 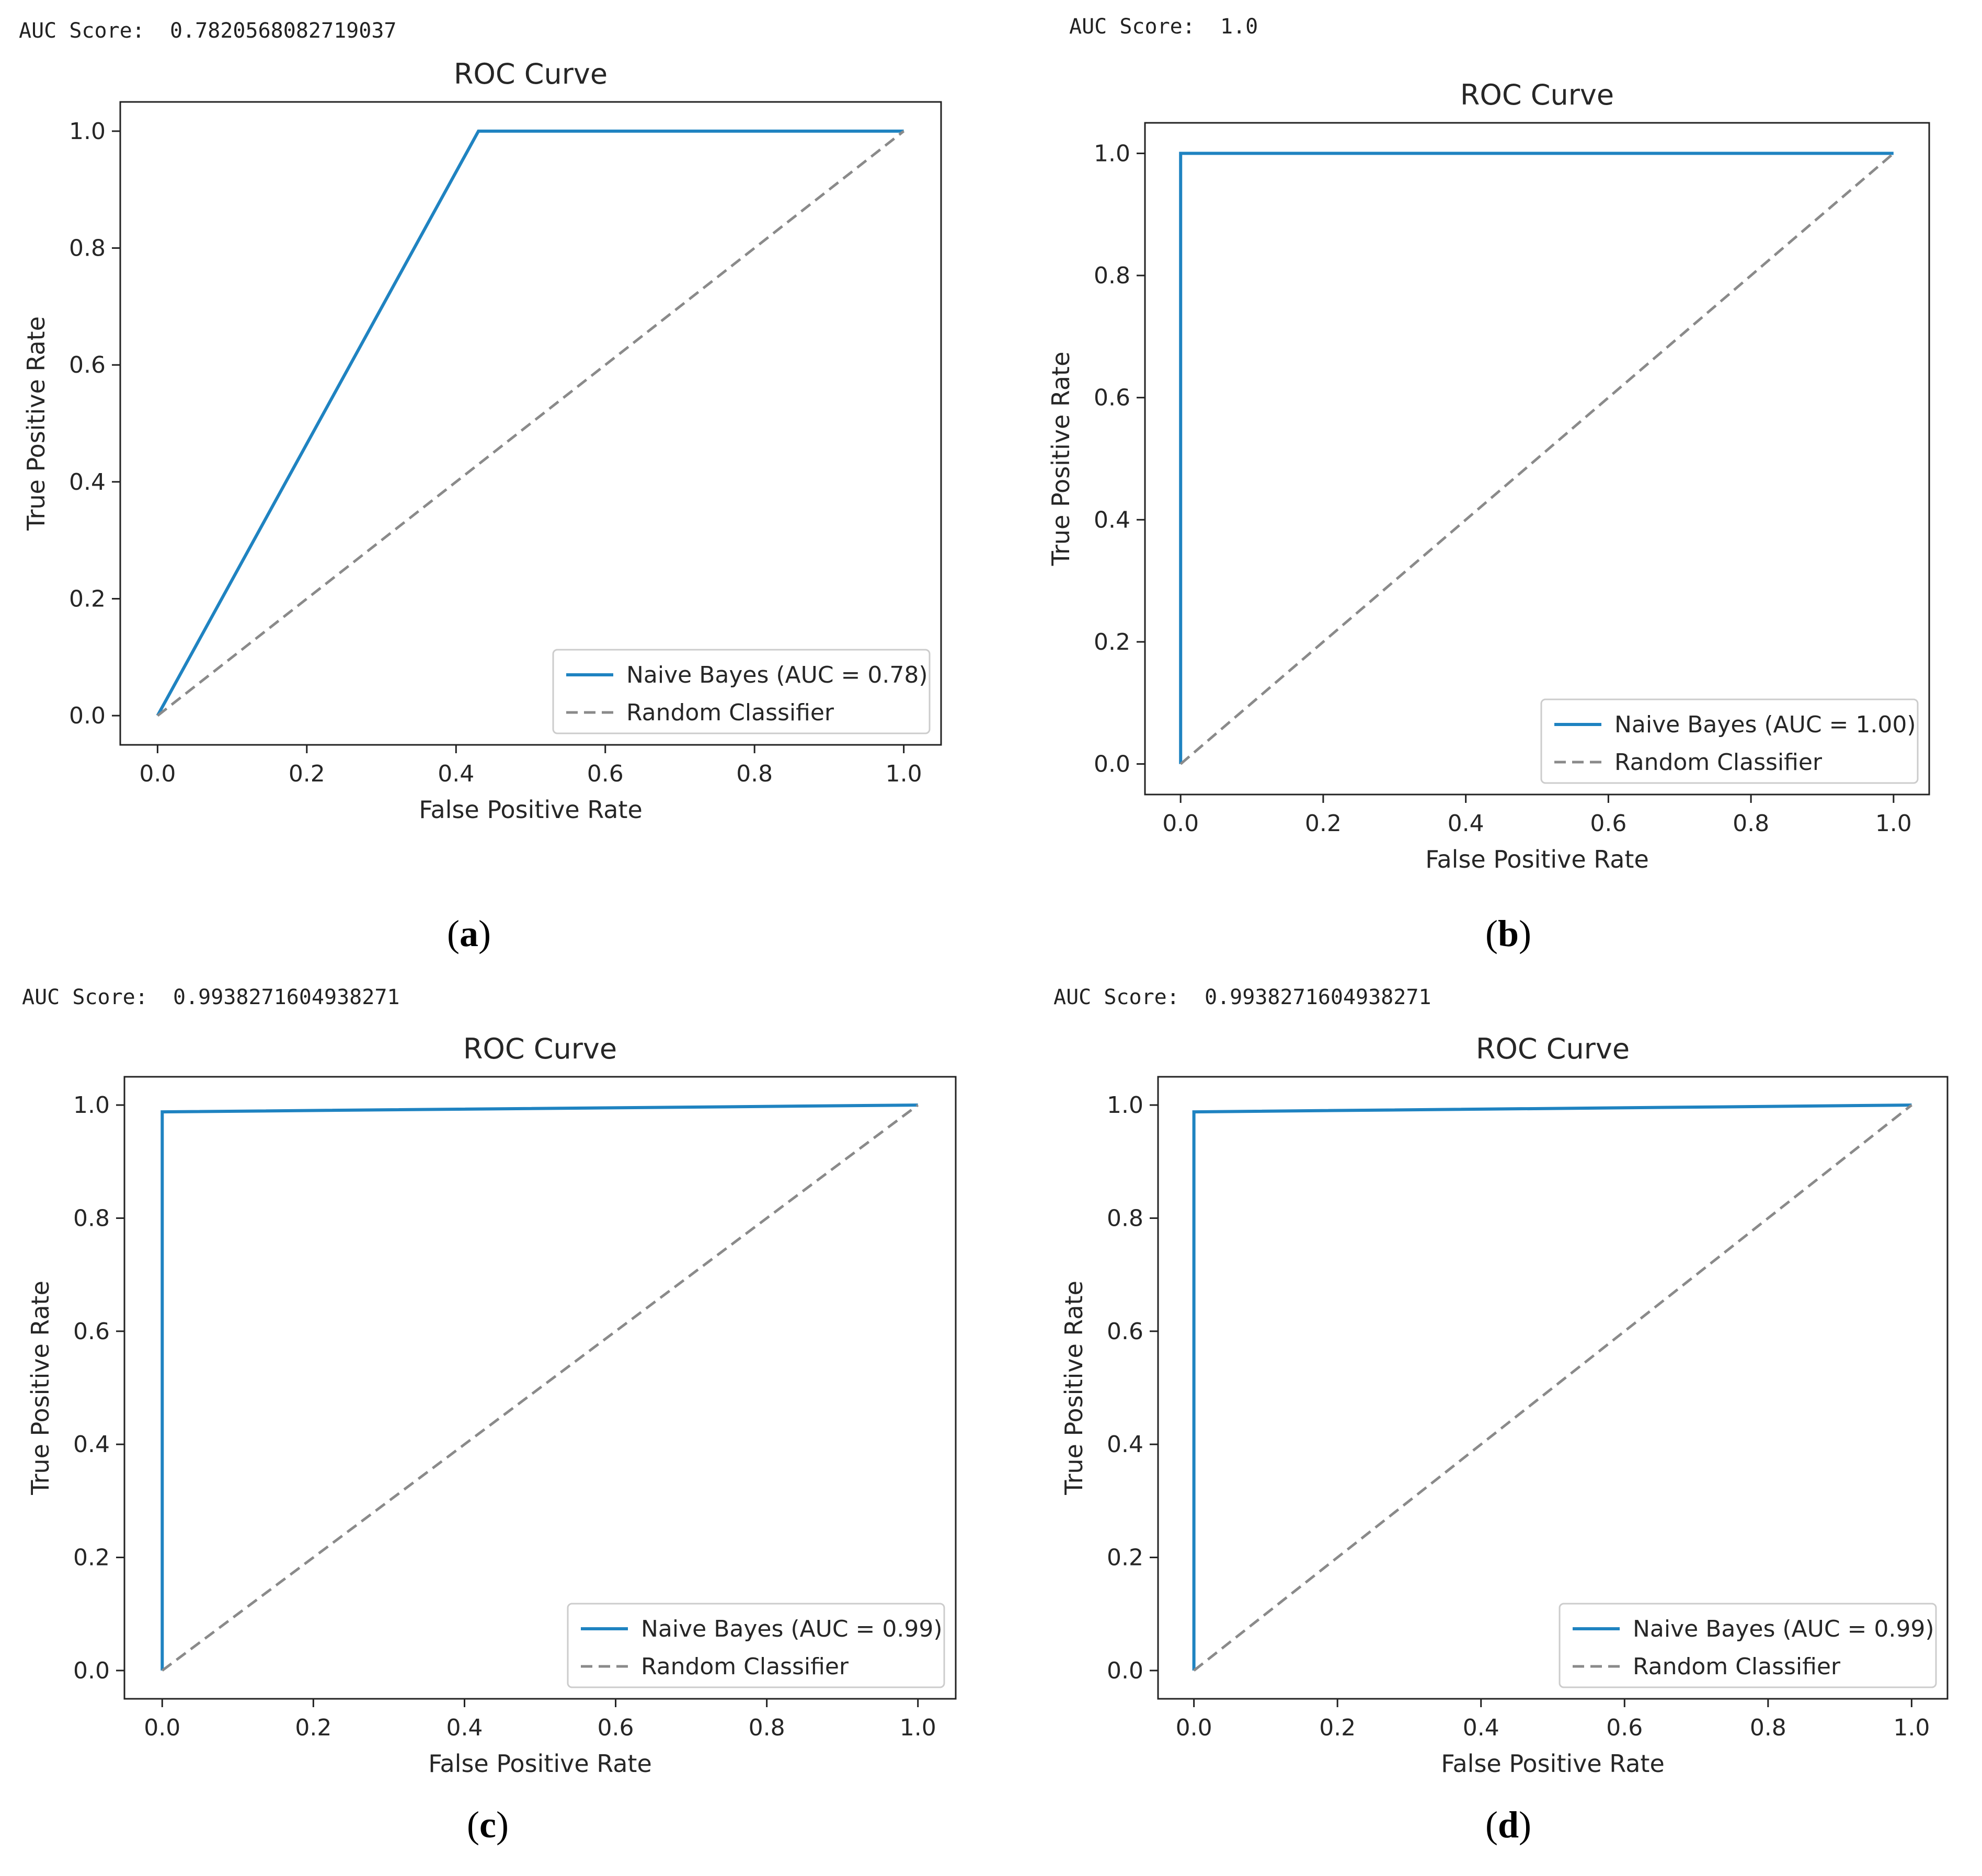 I want to click on auc-score-readout-a: AUC Score: 0.7820568082719037, so click(x=207, y=31).